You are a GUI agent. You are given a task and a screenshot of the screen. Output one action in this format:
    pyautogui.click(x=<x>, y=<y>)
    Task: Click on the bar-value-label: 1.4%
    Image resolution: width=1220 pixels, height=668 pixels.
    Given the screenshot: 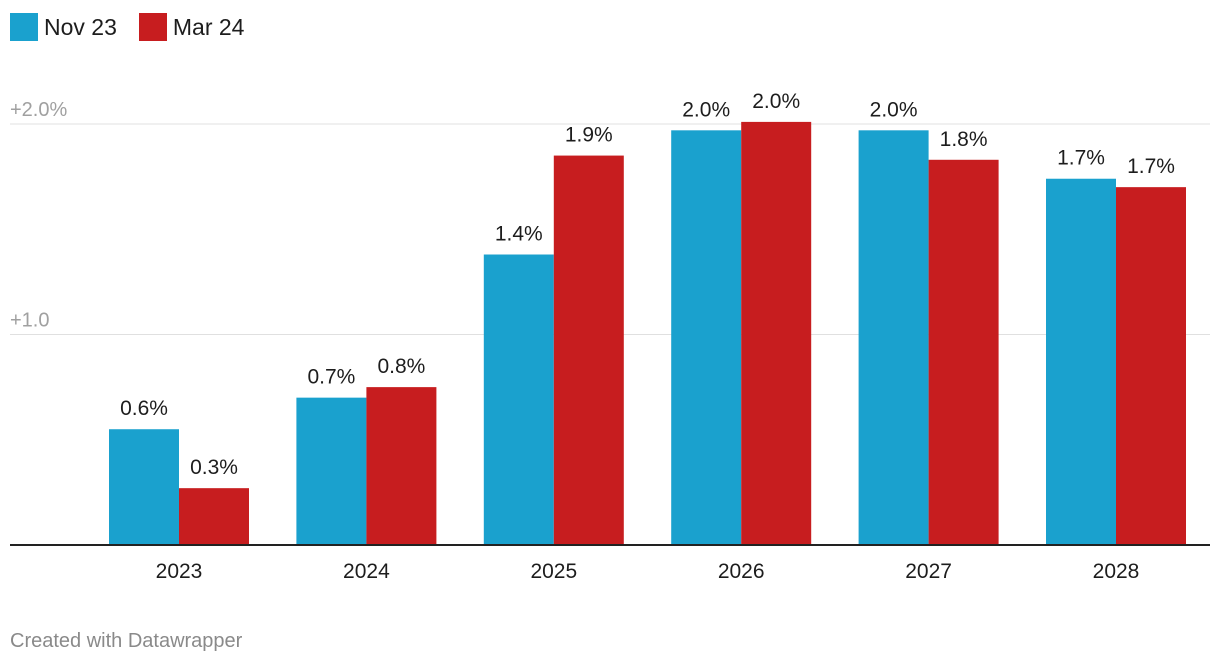 What is the action you would take?
    pyautogui.click(x=519, y=234)
    